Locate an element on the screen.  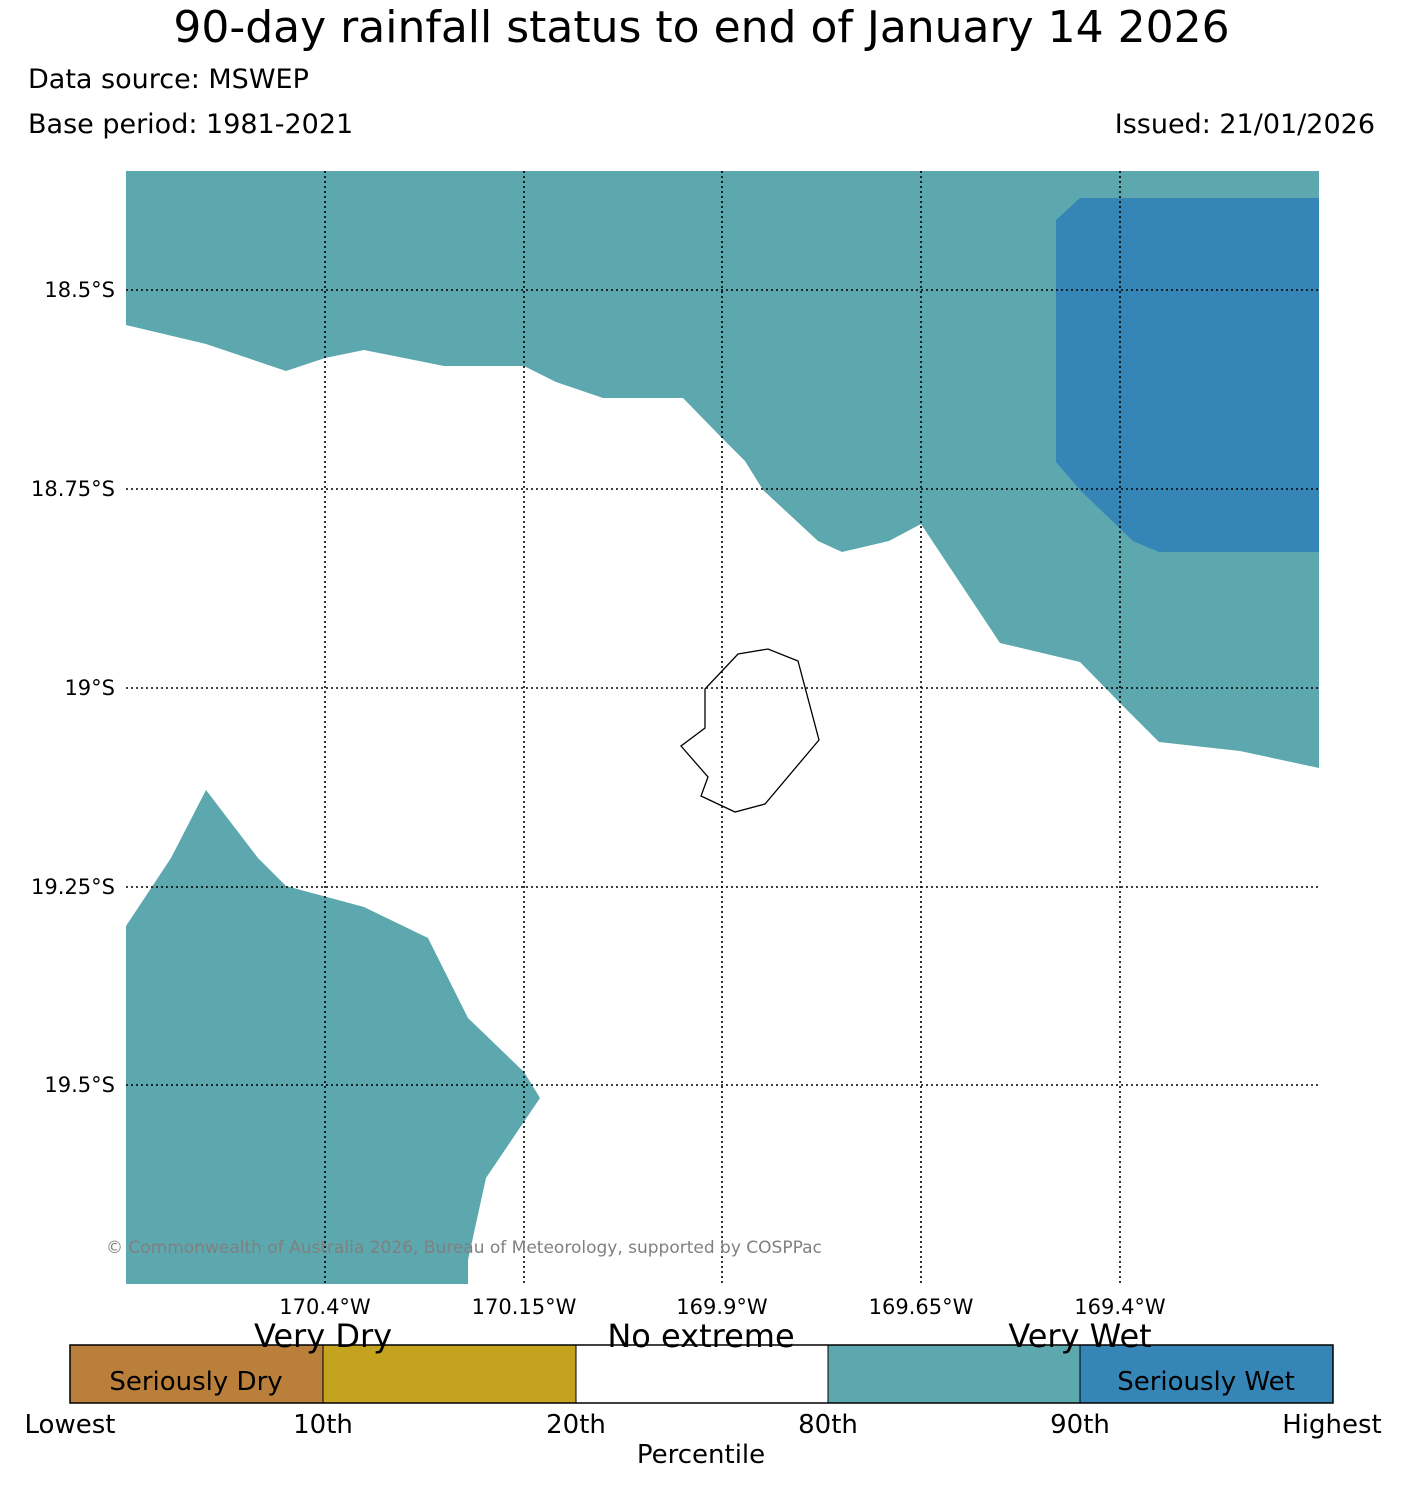
very-wet-region-southwest is located at coordinates (333, 1037).